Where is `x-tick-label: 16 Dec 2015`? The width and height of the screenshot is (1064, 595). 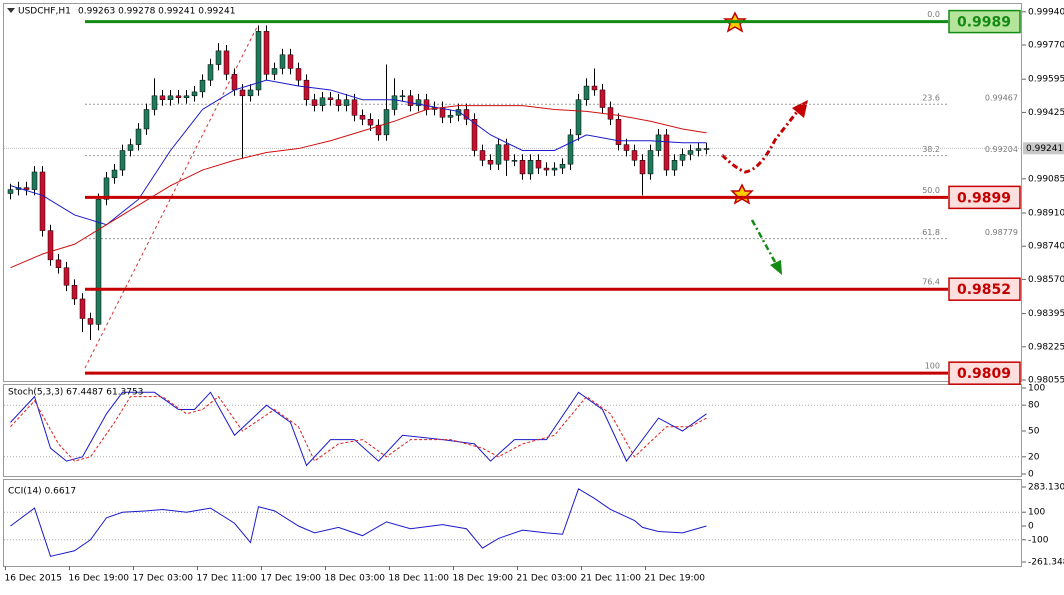
x-tick-label: 16 Dec 2015 is located at coordinates (34, 579).